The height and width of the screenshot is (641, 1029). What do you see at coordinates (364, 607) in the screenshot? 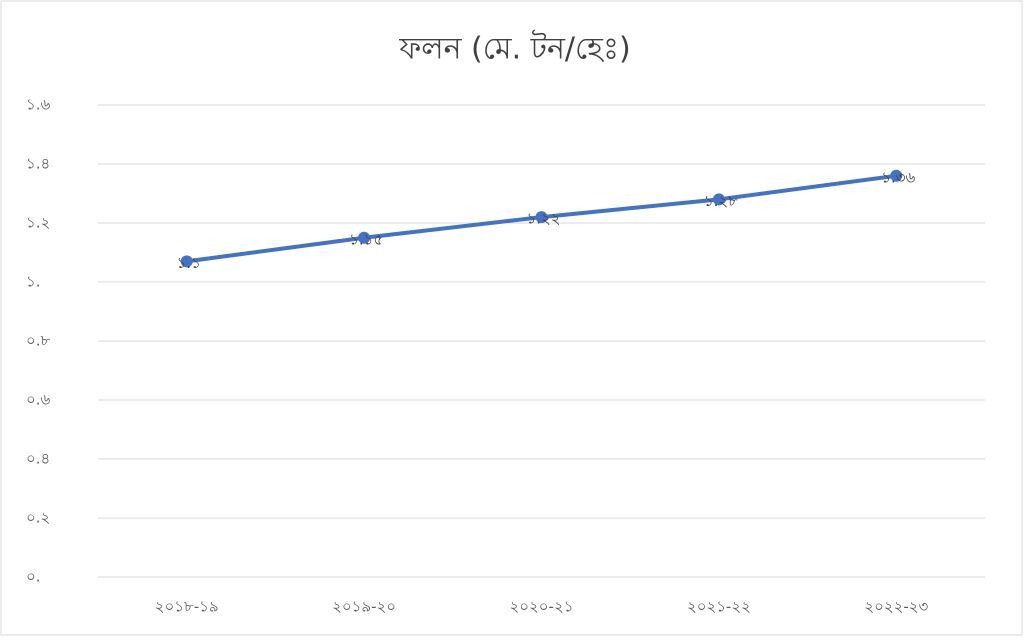
I see `x-tick-label: ২০১৯-২০` at bounding box center [364, 607].